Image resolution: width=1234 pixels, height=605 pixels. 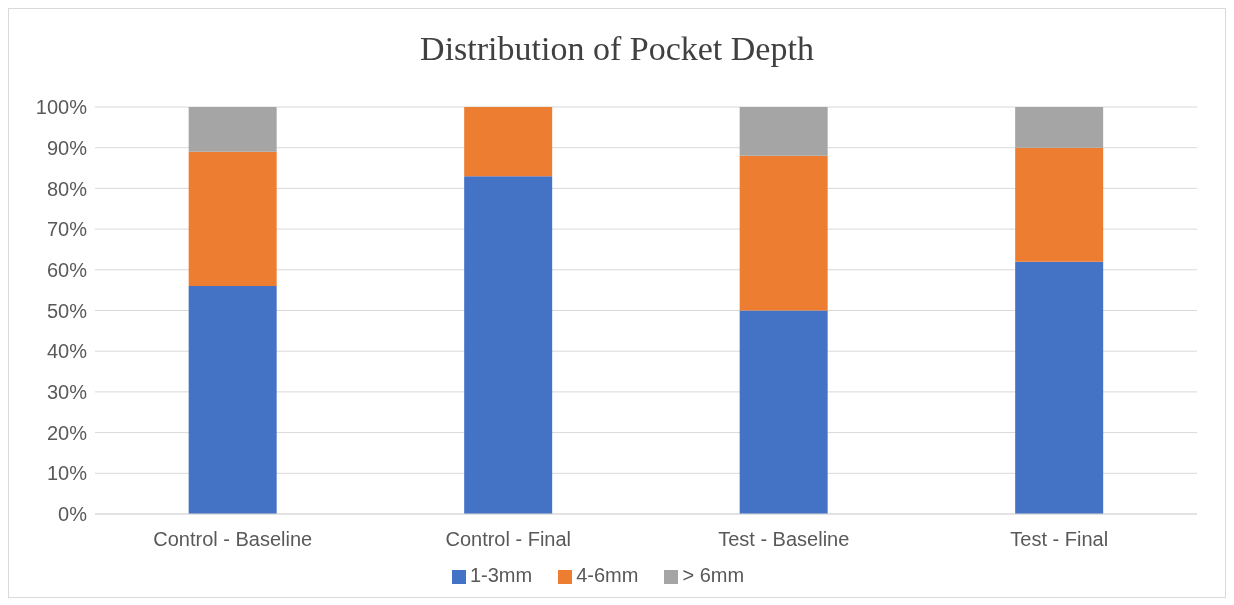 I want to click on legend-label: > 6mm, so click(x=713, y=575).